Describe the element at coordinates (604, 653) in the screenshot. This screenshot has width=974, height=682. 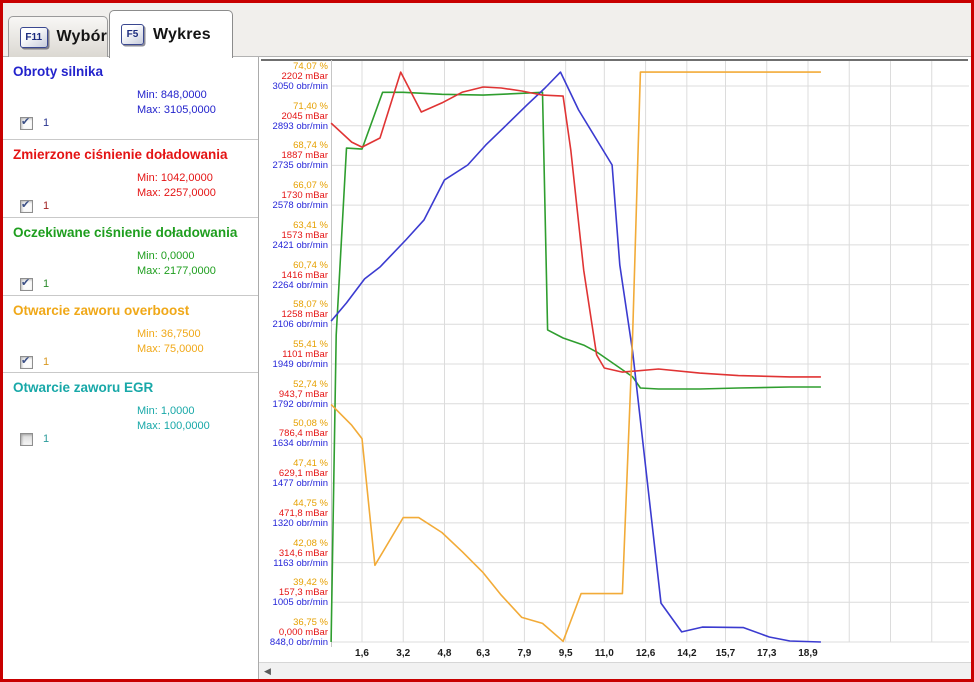
I see `x-tick-label: 11,0` at that location.